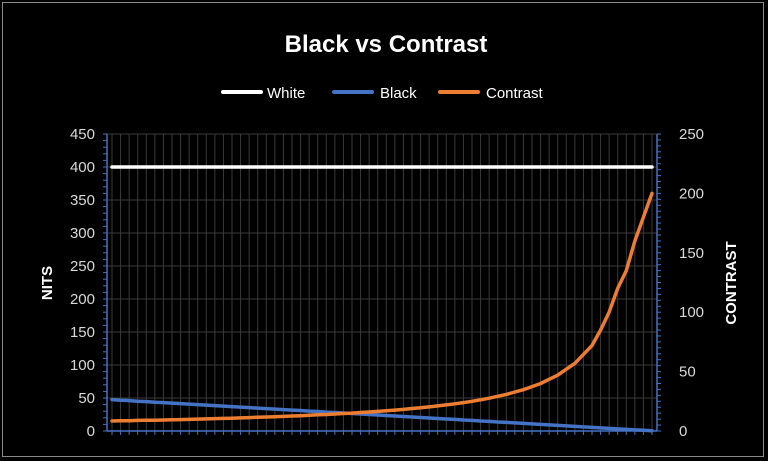 The image size is (768, 461). Describe the element at coordinates (691, 193) in the screenshot. I see `right-tick-label: 200` at that location.